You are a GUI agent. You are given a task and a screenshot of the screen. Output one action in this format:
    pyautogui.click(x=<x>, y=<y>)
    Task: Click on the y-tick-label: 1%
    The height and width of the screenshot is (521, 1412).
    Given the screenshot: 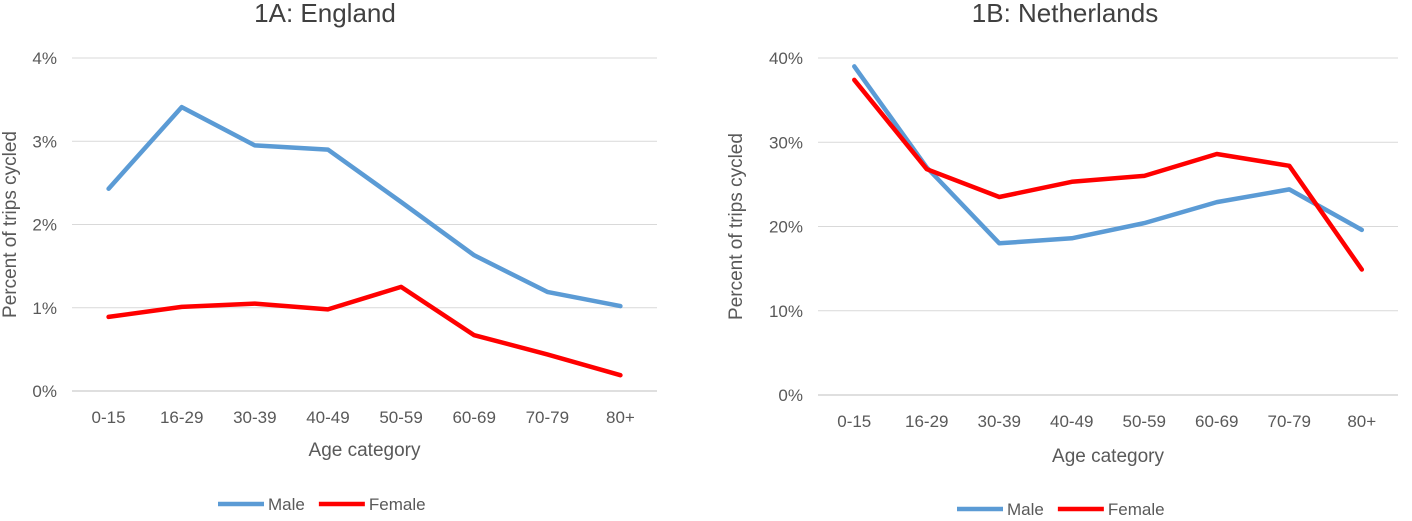 What is the action you would take?
    pyautogui.click(x=44, y=308)
    